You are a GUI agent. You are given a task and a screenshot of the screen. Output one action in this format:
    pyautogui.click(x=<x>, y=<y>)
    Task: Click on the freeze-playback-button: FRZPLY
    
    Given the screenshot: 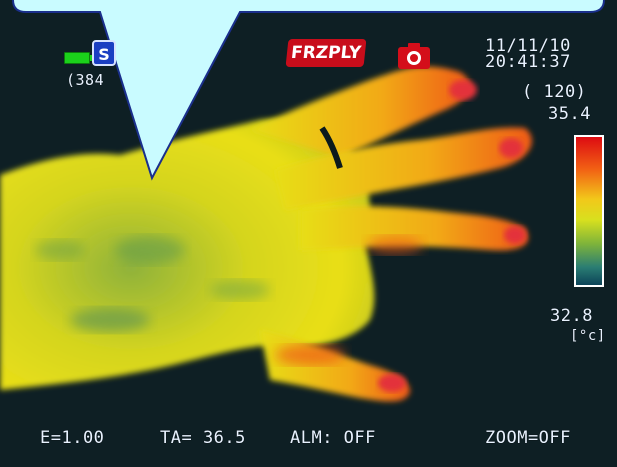 What is the action you would take?
    pyautogui.click(x=326, y=53)
    